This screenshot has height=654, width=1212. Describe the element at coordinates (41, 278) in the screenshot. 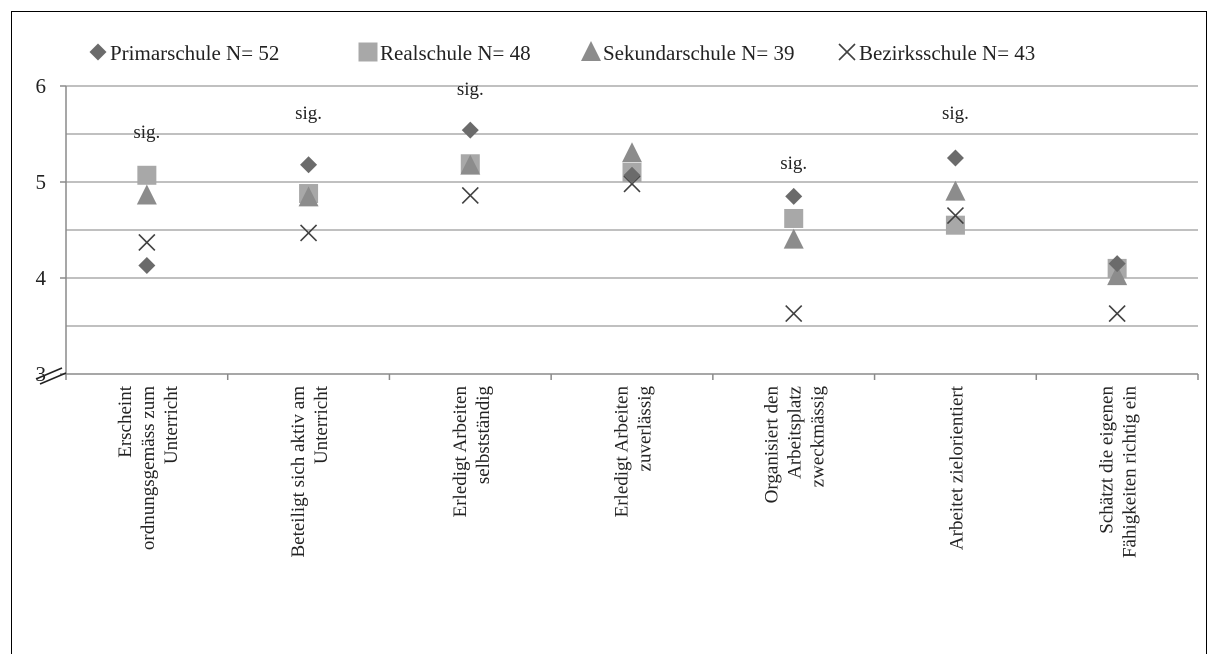

I see `y-tick-label: 4` at that location.